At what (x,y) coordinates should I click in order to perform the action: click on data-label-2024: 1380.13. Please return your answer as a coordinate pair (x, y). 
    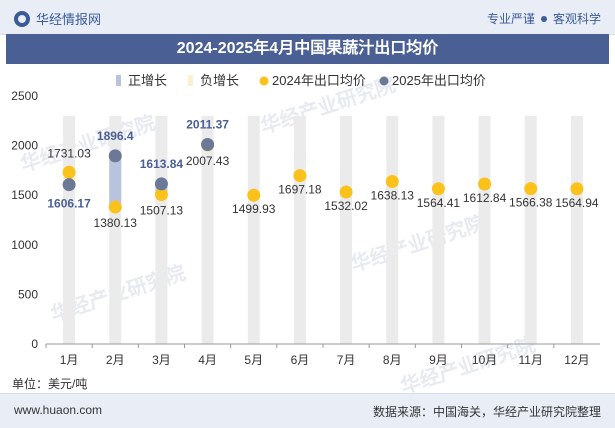
    Looking at the image, I should click on (116, 223).